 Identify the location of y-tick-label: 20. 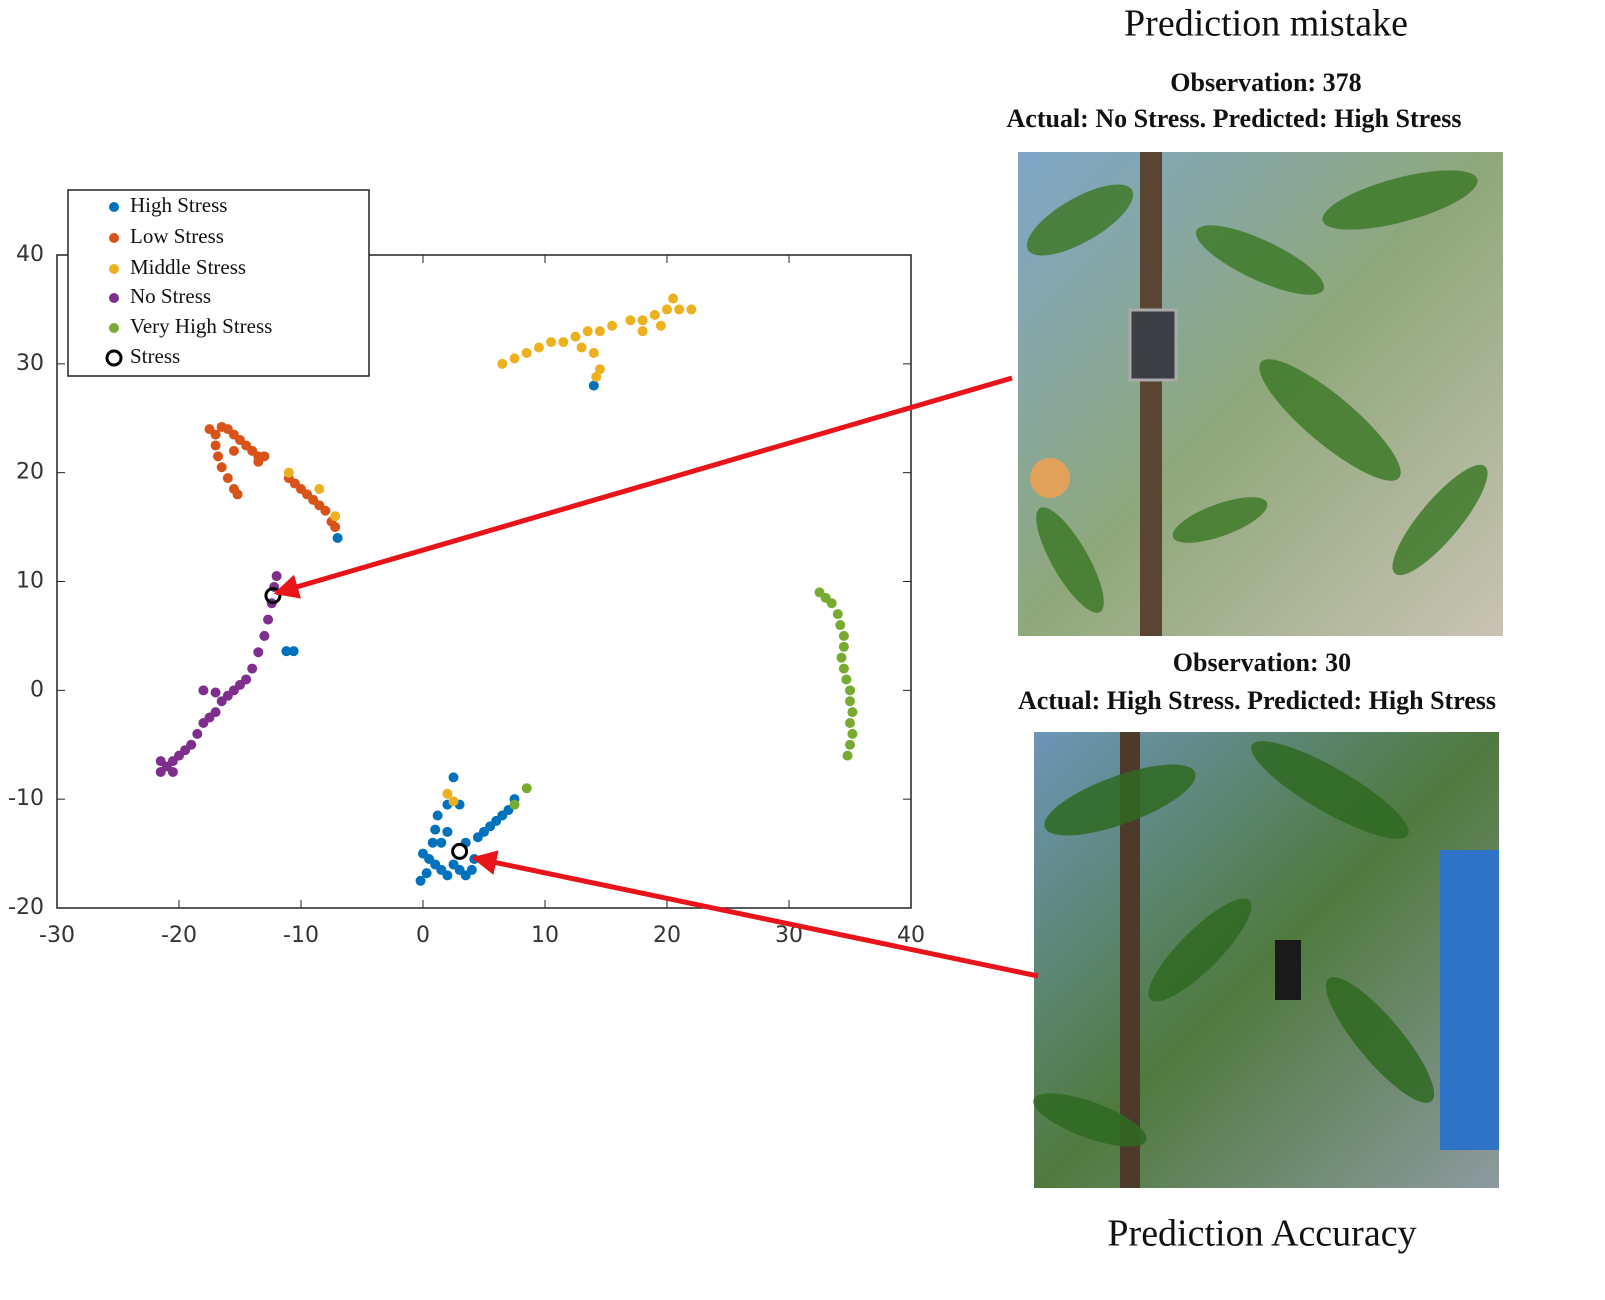
(30, 472).